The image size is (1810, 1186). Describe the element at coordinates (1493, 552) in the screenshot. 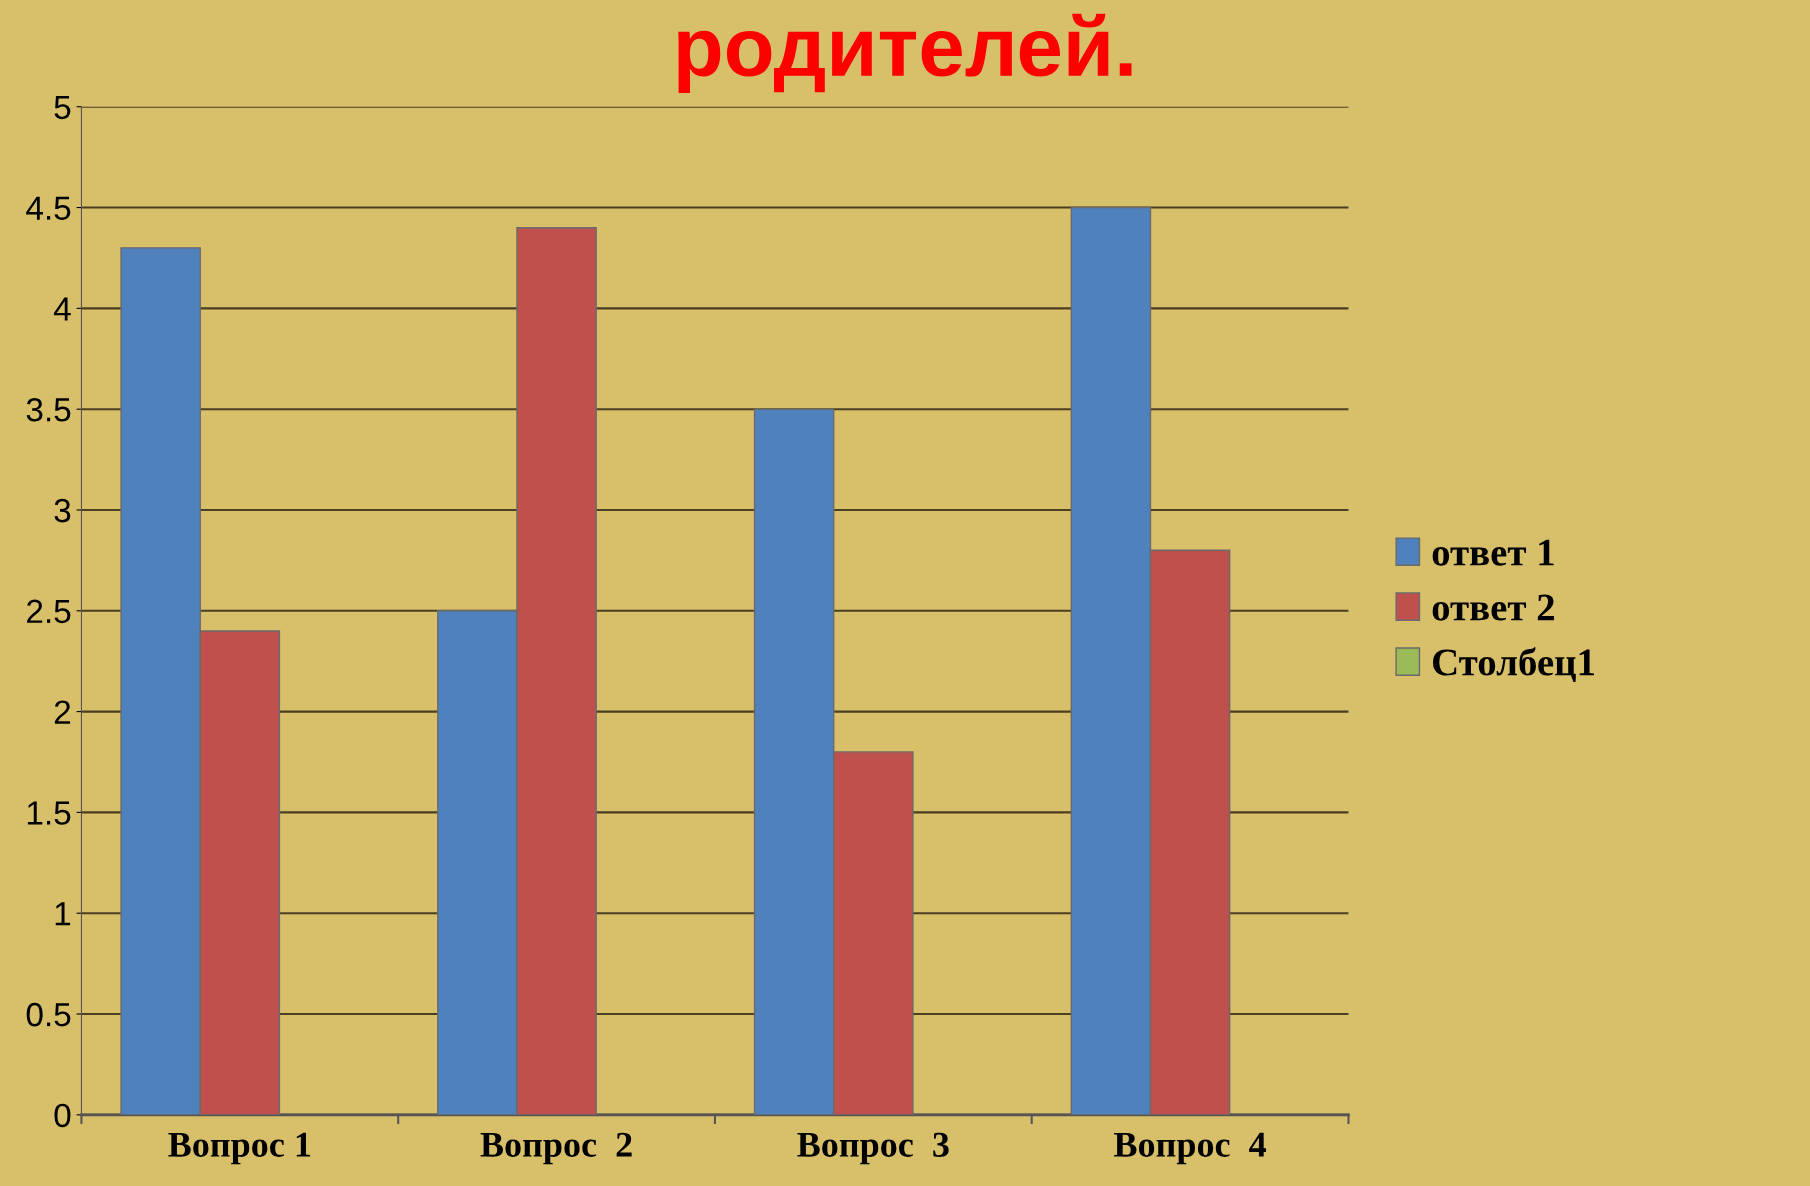

I see `legend-label: ответ 1` at that location.